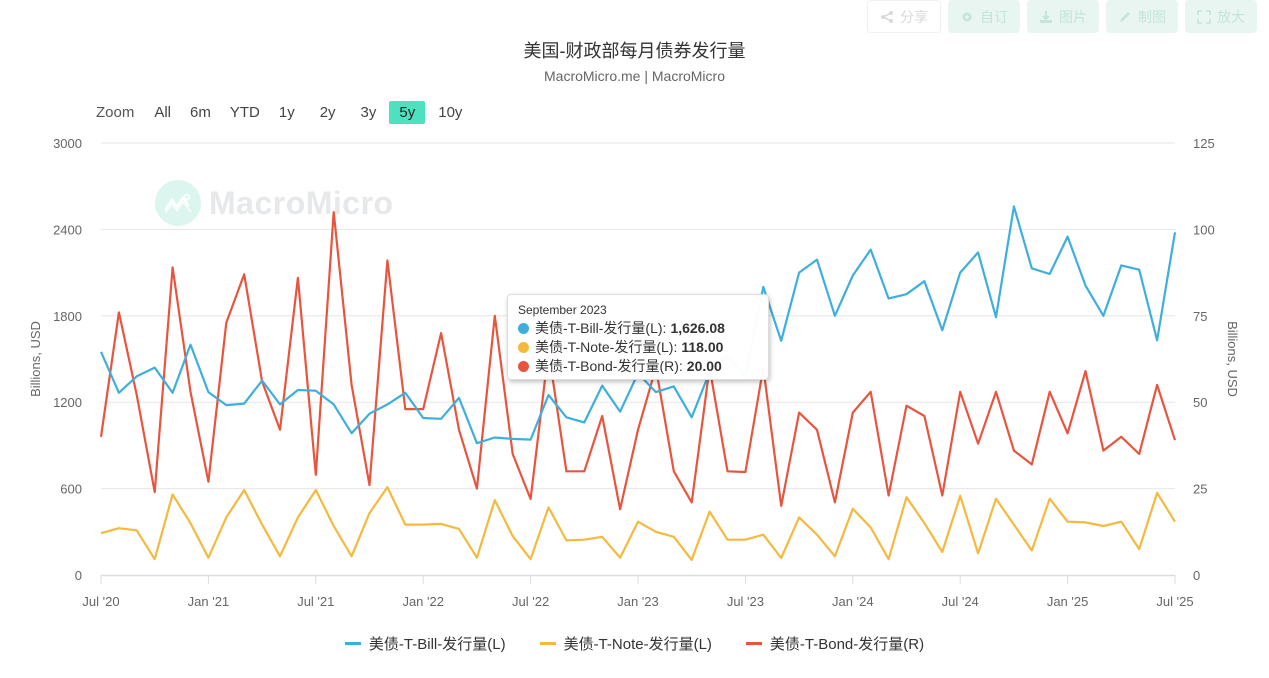  Describe the element at coordinates (1196, 575) in the screenshot. I see `right-y-tick: 0` at that location.